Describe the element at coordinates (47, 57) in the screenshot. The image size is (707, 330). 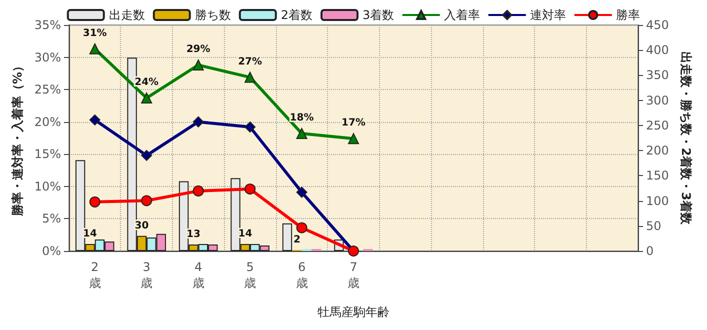
I see `y-tick-label: 30%` at that location.